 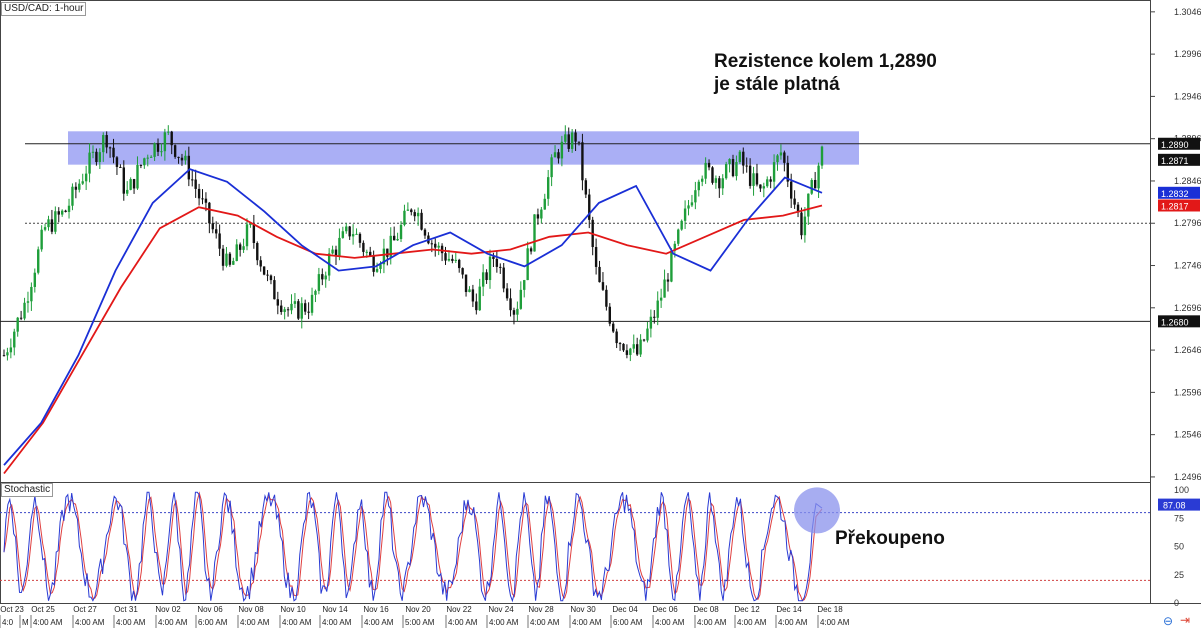 What do you see at coordinates (501, 609) in the screenshot?
I see `x-date-label: Nov 24` at bounding box center [501, 609].